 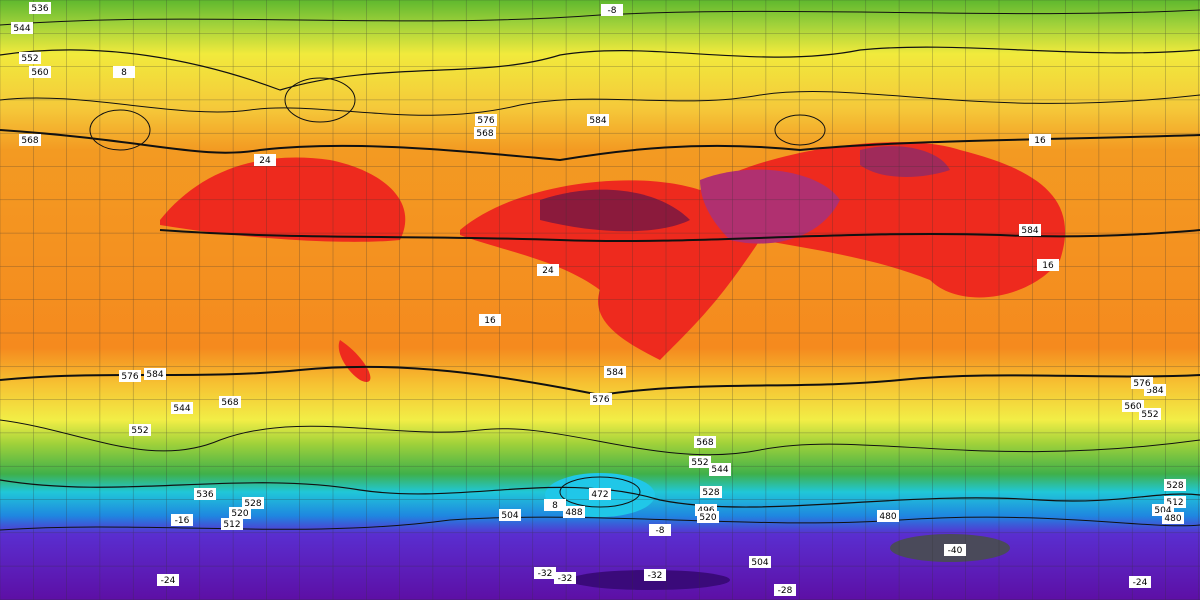 I want to click on label: 536, so click(x=40, y=8).